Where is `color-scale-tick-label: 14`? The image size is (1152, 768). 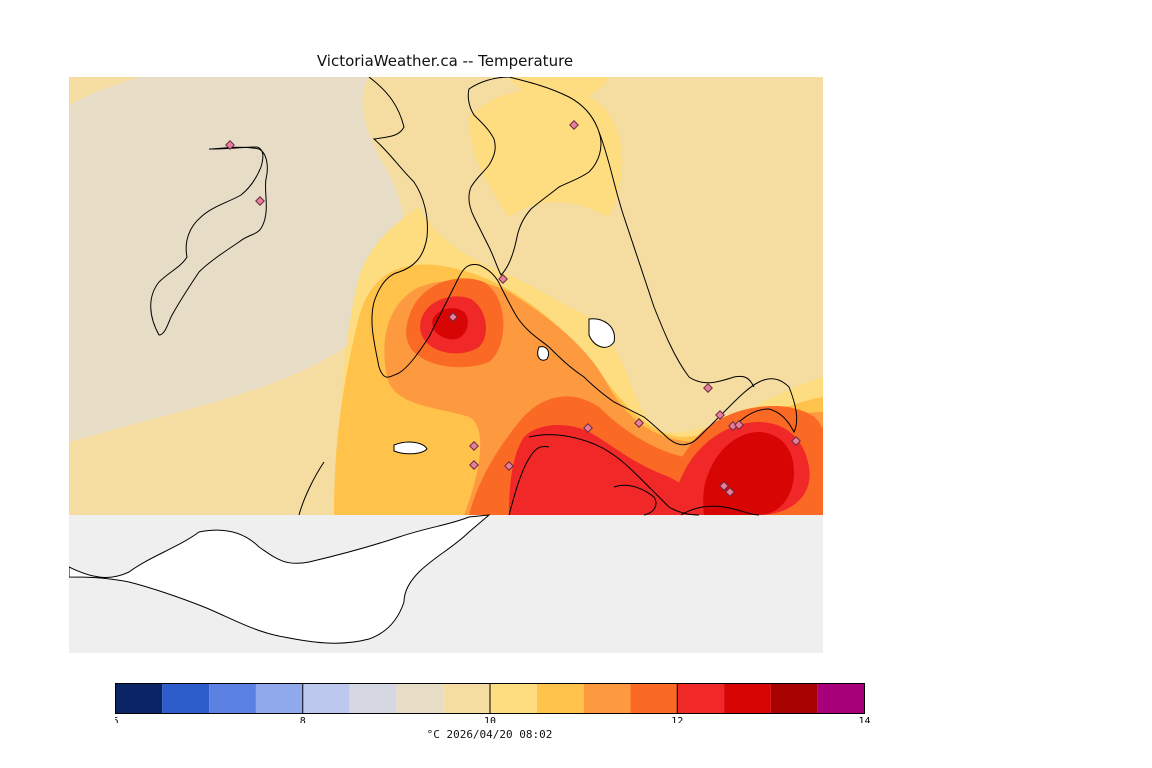 color-scale-tick-label: 14 is located at coordinates (864, 719).